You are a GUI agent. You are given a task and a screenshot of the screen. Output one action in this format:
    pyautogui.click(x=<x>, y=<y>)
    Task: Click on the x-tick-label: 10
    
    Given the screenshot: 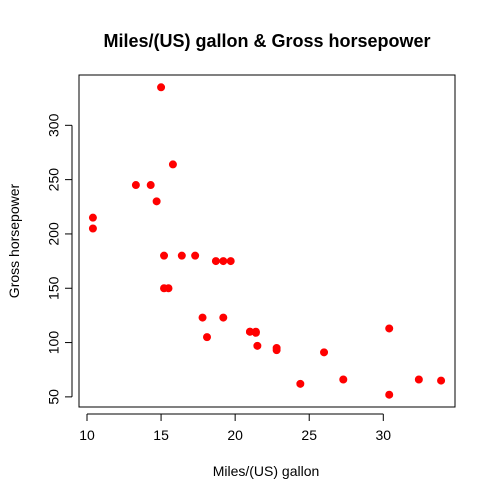 What is the action you would take?
    pyautogui.click(x=87, y=435)
    